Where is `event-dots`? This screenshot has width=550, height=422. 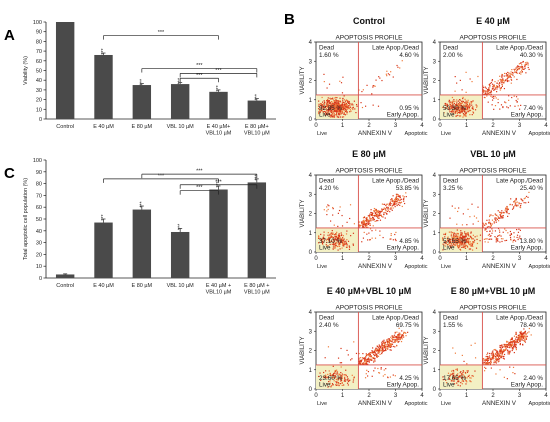 event-dots is located at coordinates (486, 89).